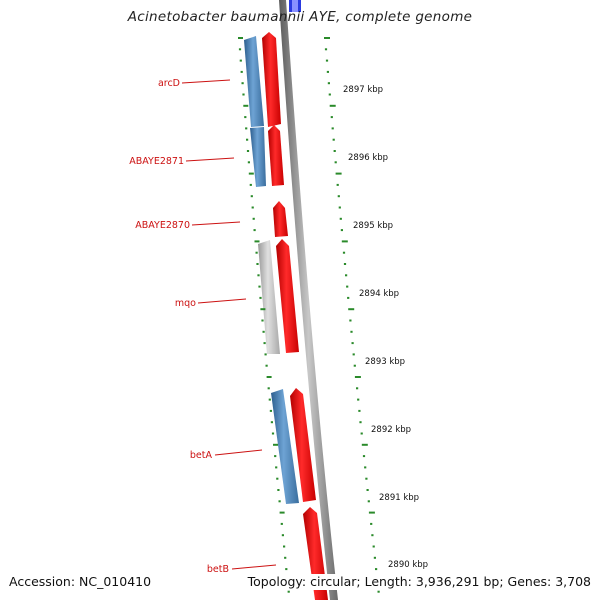  Describe the element at coordinates (373, 226) in the screenshot. I see `tick-label: 2895 kbp` at that location.